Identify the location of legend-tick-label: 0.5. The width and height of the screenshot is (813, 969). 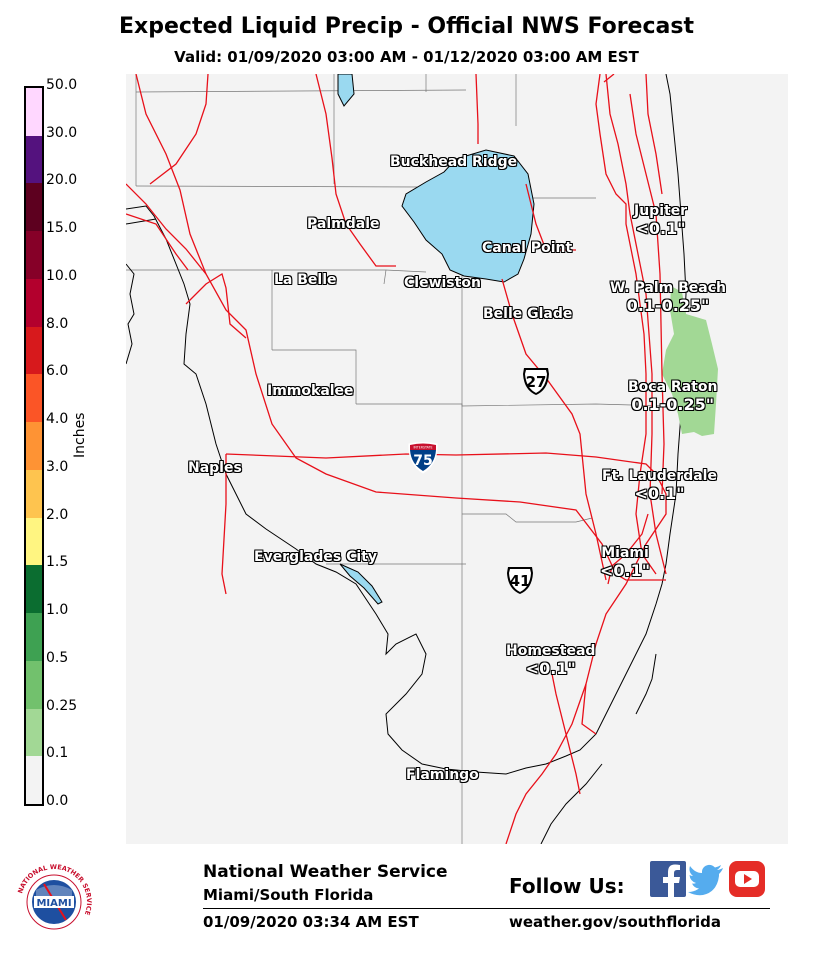
(57, 657).